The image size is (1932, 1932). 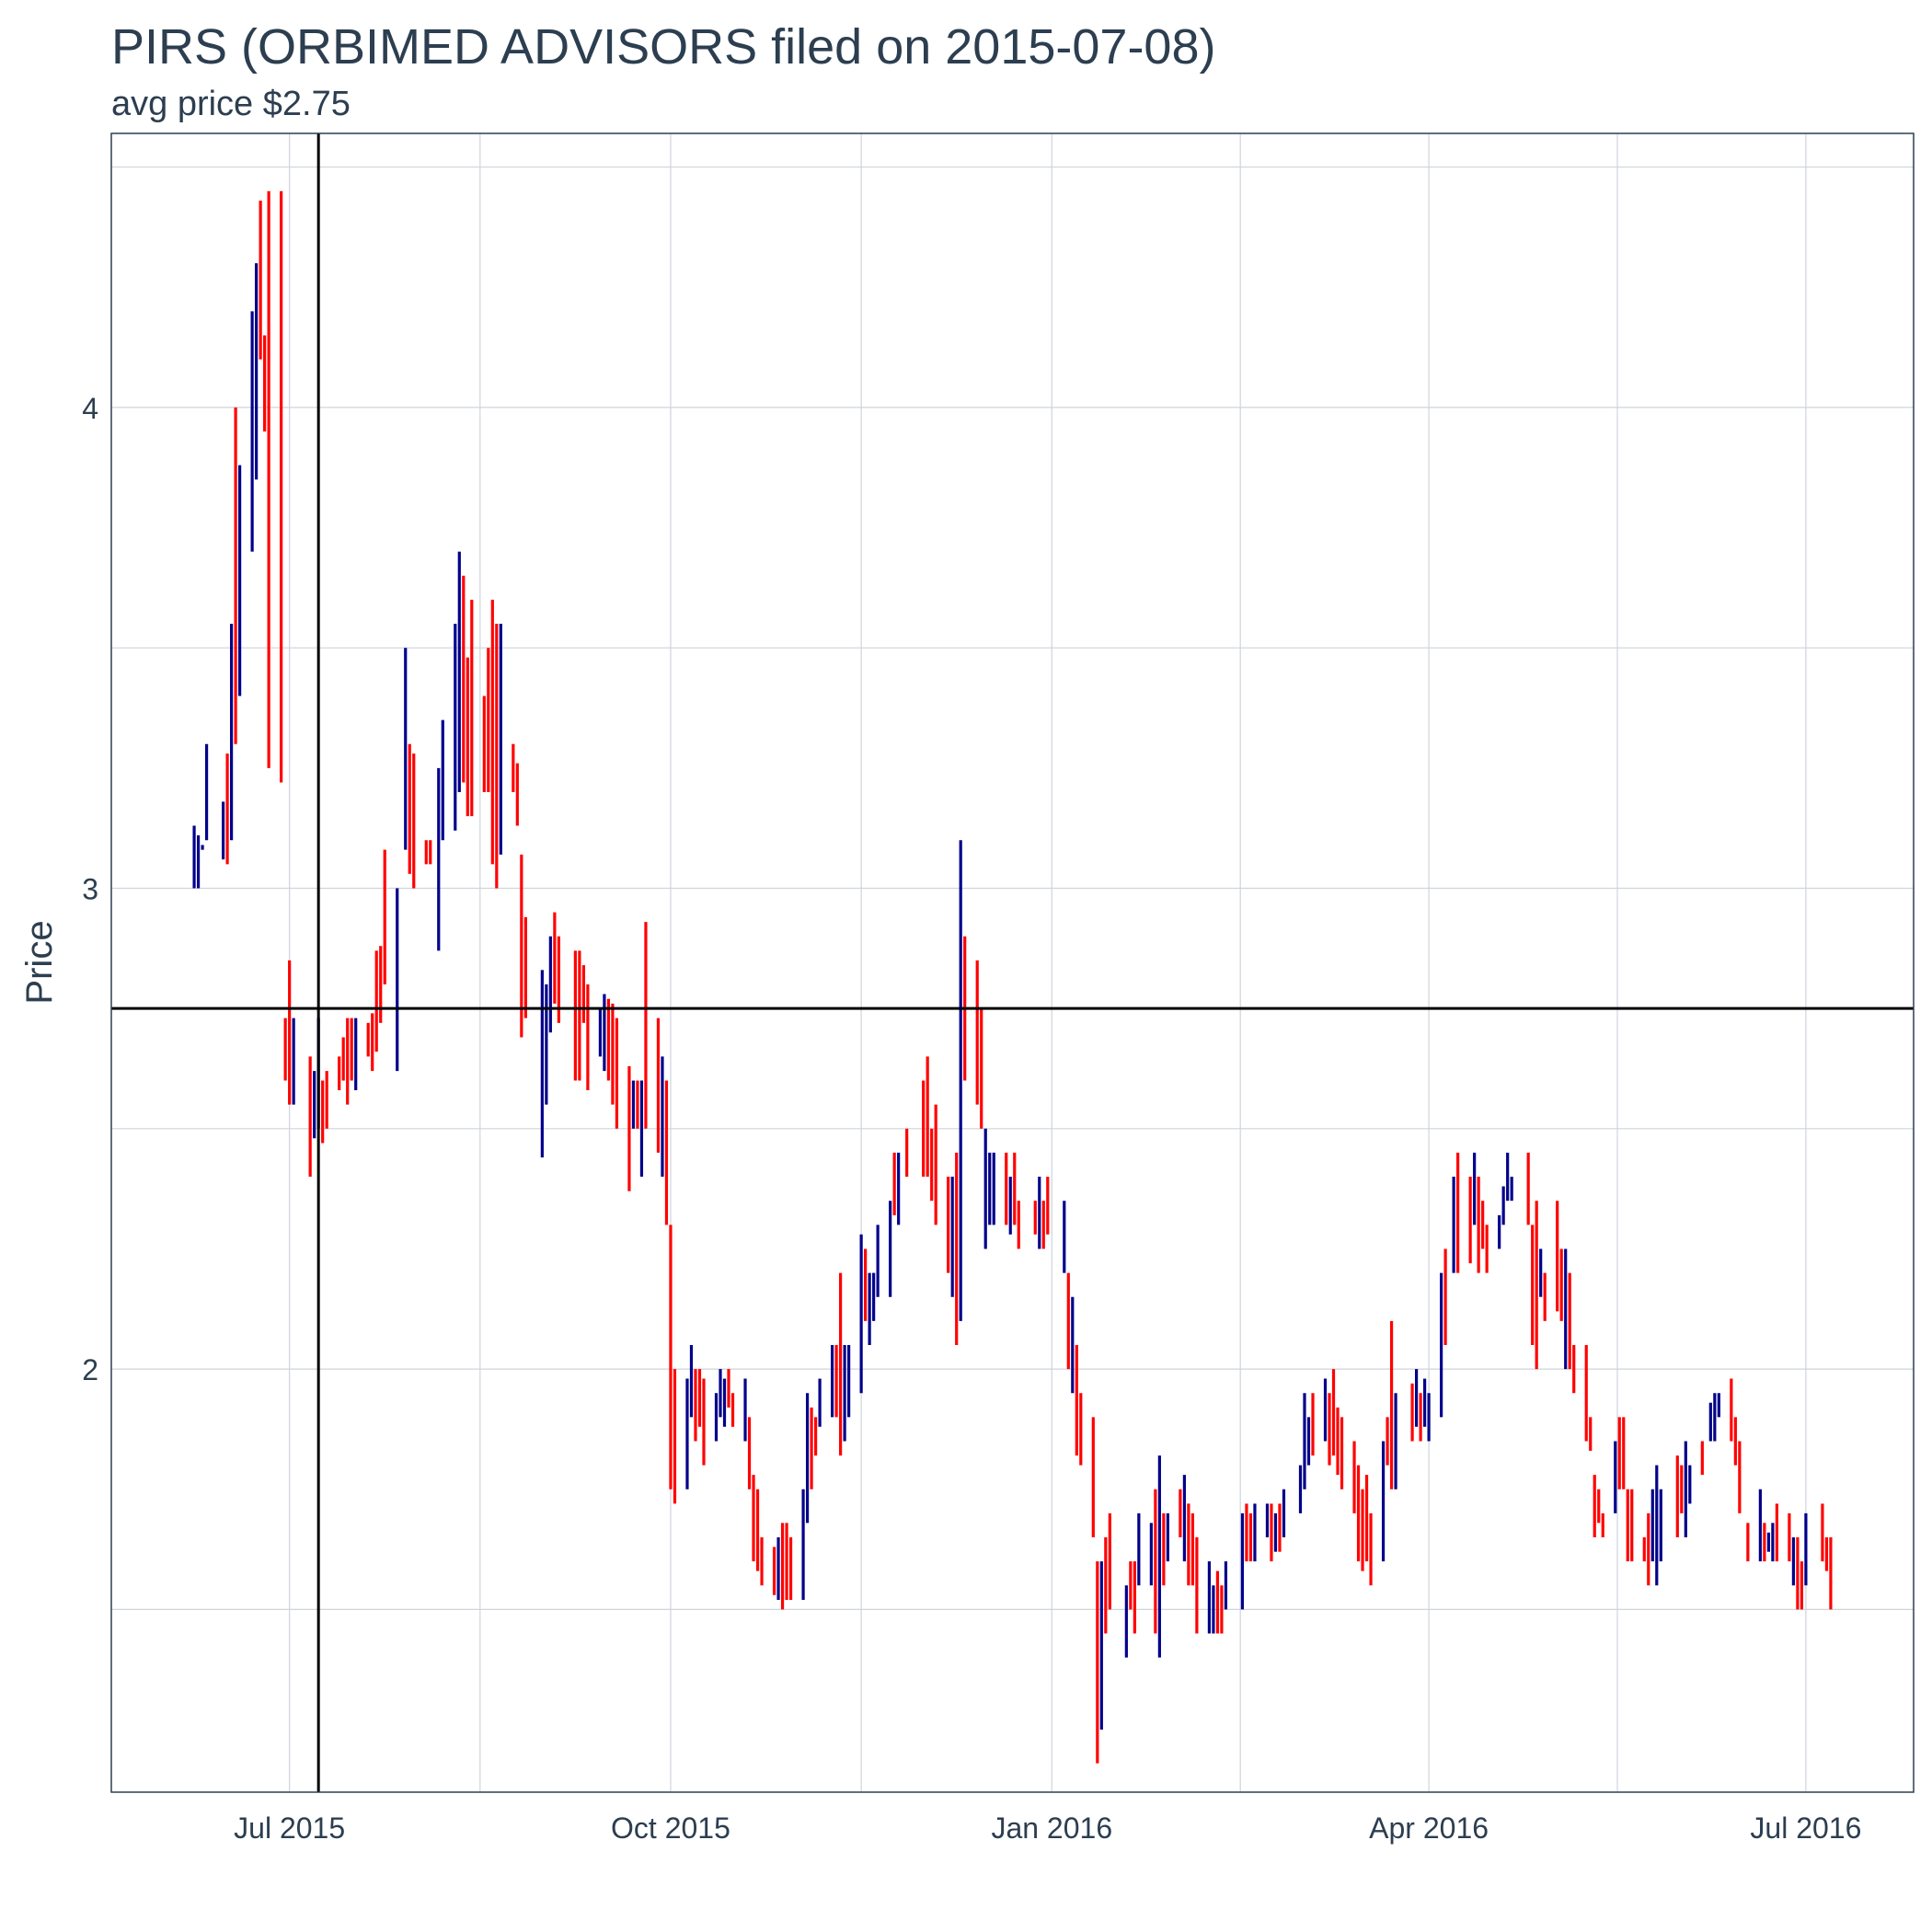 I want to click on y-tick-label: 3, so click(x=90, y=888).